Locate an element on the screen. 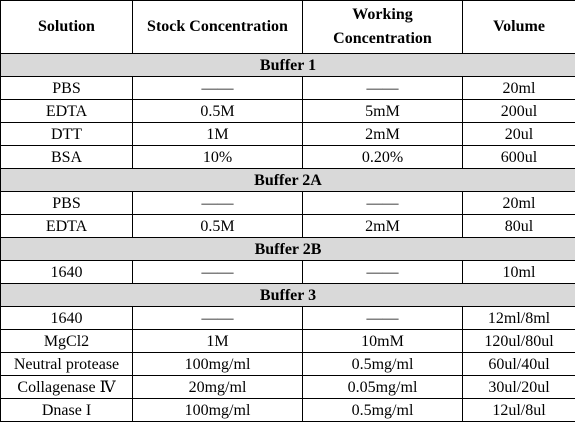  cell-solution: DTT is located at coordinates (66, 134).